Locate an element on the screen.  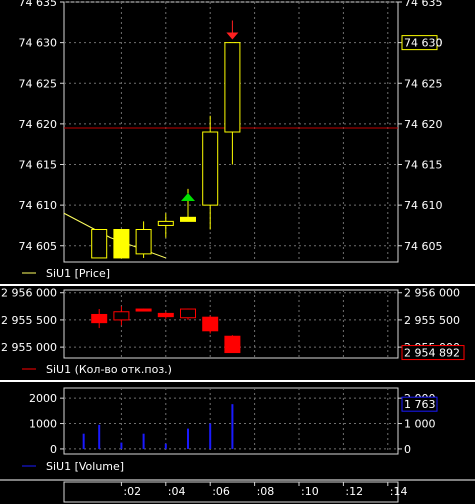
y-tick-label-right: 2 956 000 is located at coordinates (432, 293).